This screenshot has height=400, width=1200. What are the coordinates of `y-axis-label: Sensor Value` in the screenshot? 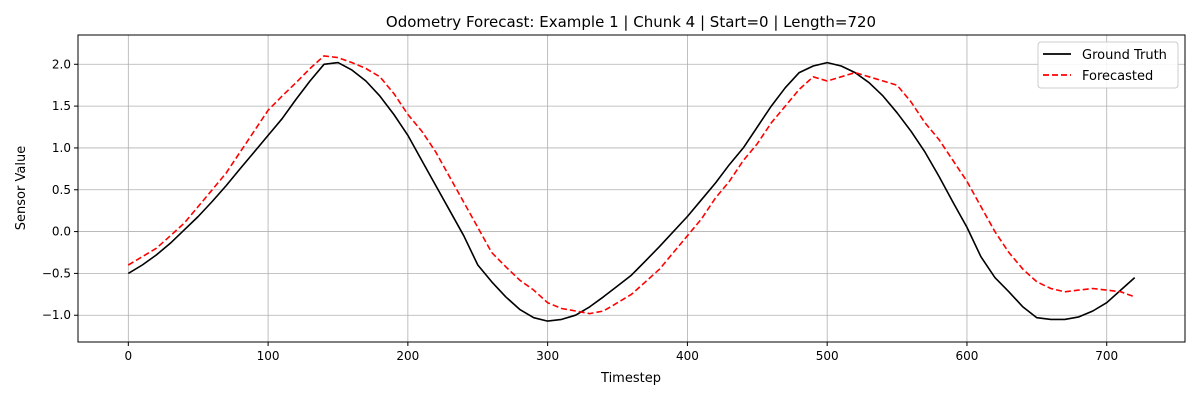 It's located at (21, 188).